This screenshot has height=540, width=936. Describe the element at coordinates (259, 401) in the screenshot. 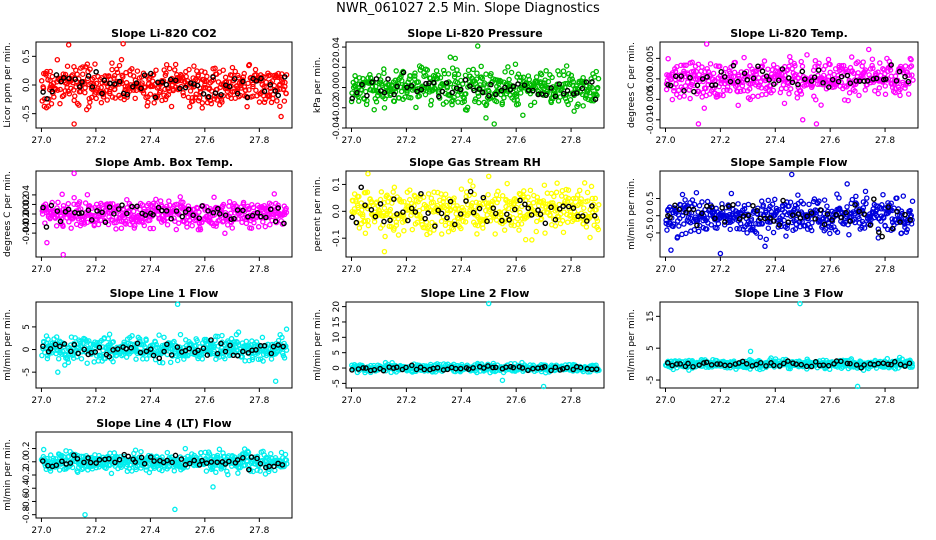

I see `x-tick-label: 27.8` at that location.